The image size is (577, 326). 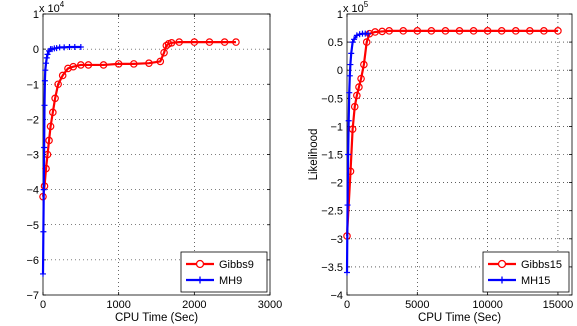 What do you see at coordinates (230, 281) in the screenshot?
I see `legend-label-MH9: MH9` at bounding box center [230, 281].